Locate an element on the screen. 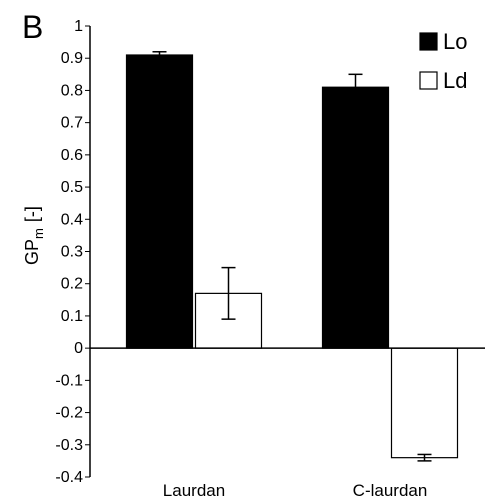 This screenshot has height=500, width=500. y-axis-title: GPm [-] is located at coordinates (34, 235).